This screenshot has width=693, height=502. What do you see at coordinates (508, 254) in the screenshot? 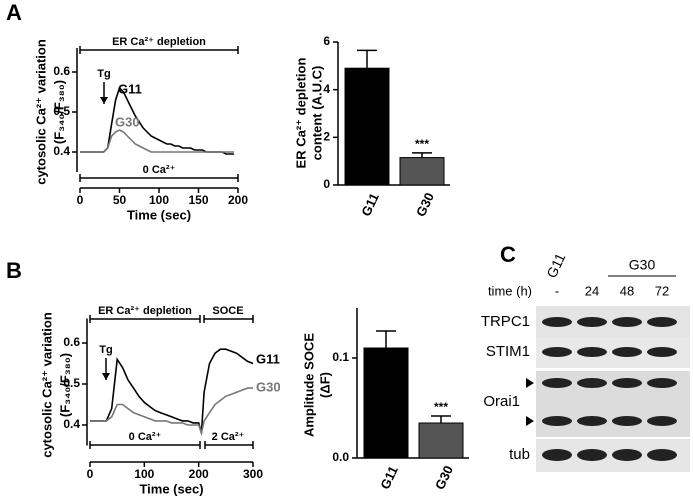
I see `panel-letter: C` at bounding box center [508, 254].